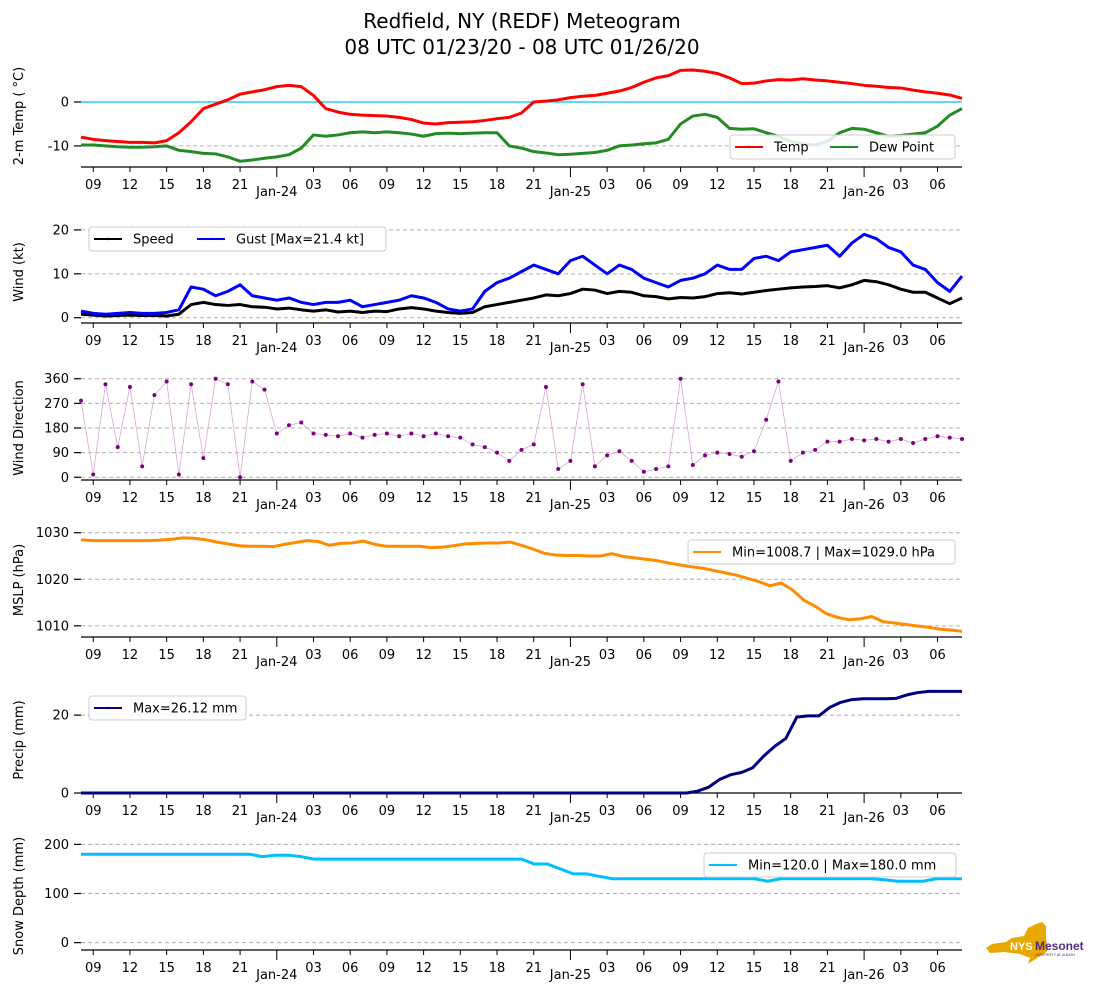 The height and width of the screenshot is (1001, 1094). I want to click on y-tick-label: 1030, so click(52, 533).